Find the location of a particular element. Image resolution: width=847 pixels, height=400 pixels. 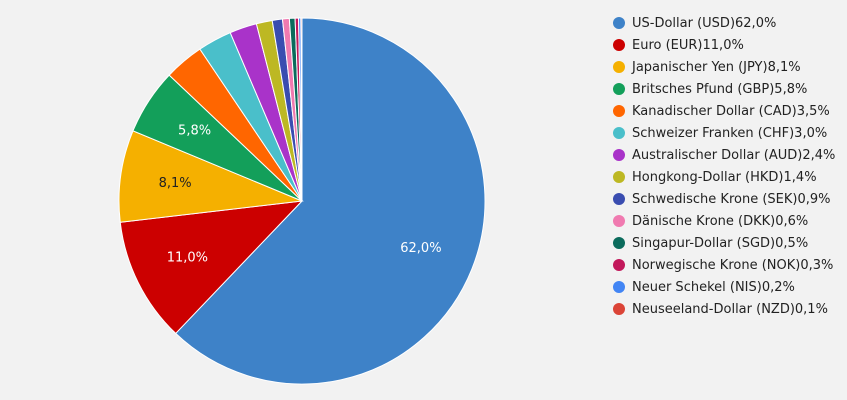

legend-value: 0,6% is located at coordinates (792, 221).